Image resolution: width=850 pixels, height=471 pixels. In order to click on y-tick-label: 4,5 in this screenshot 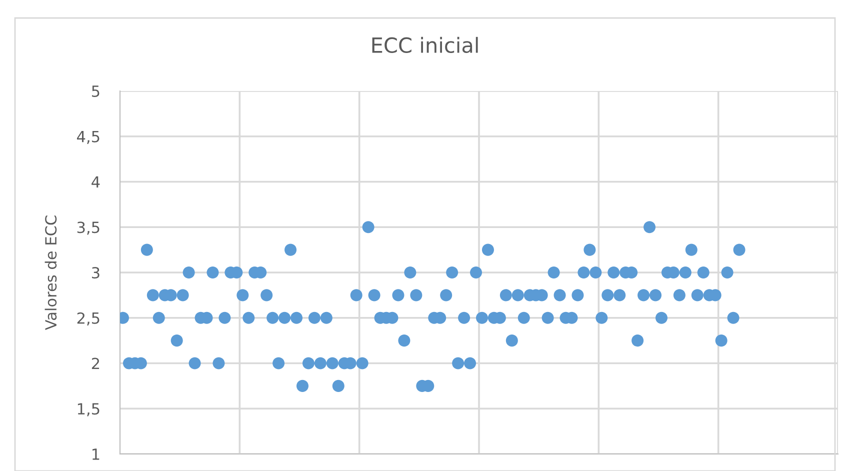, I will do `click(88, 137)`.